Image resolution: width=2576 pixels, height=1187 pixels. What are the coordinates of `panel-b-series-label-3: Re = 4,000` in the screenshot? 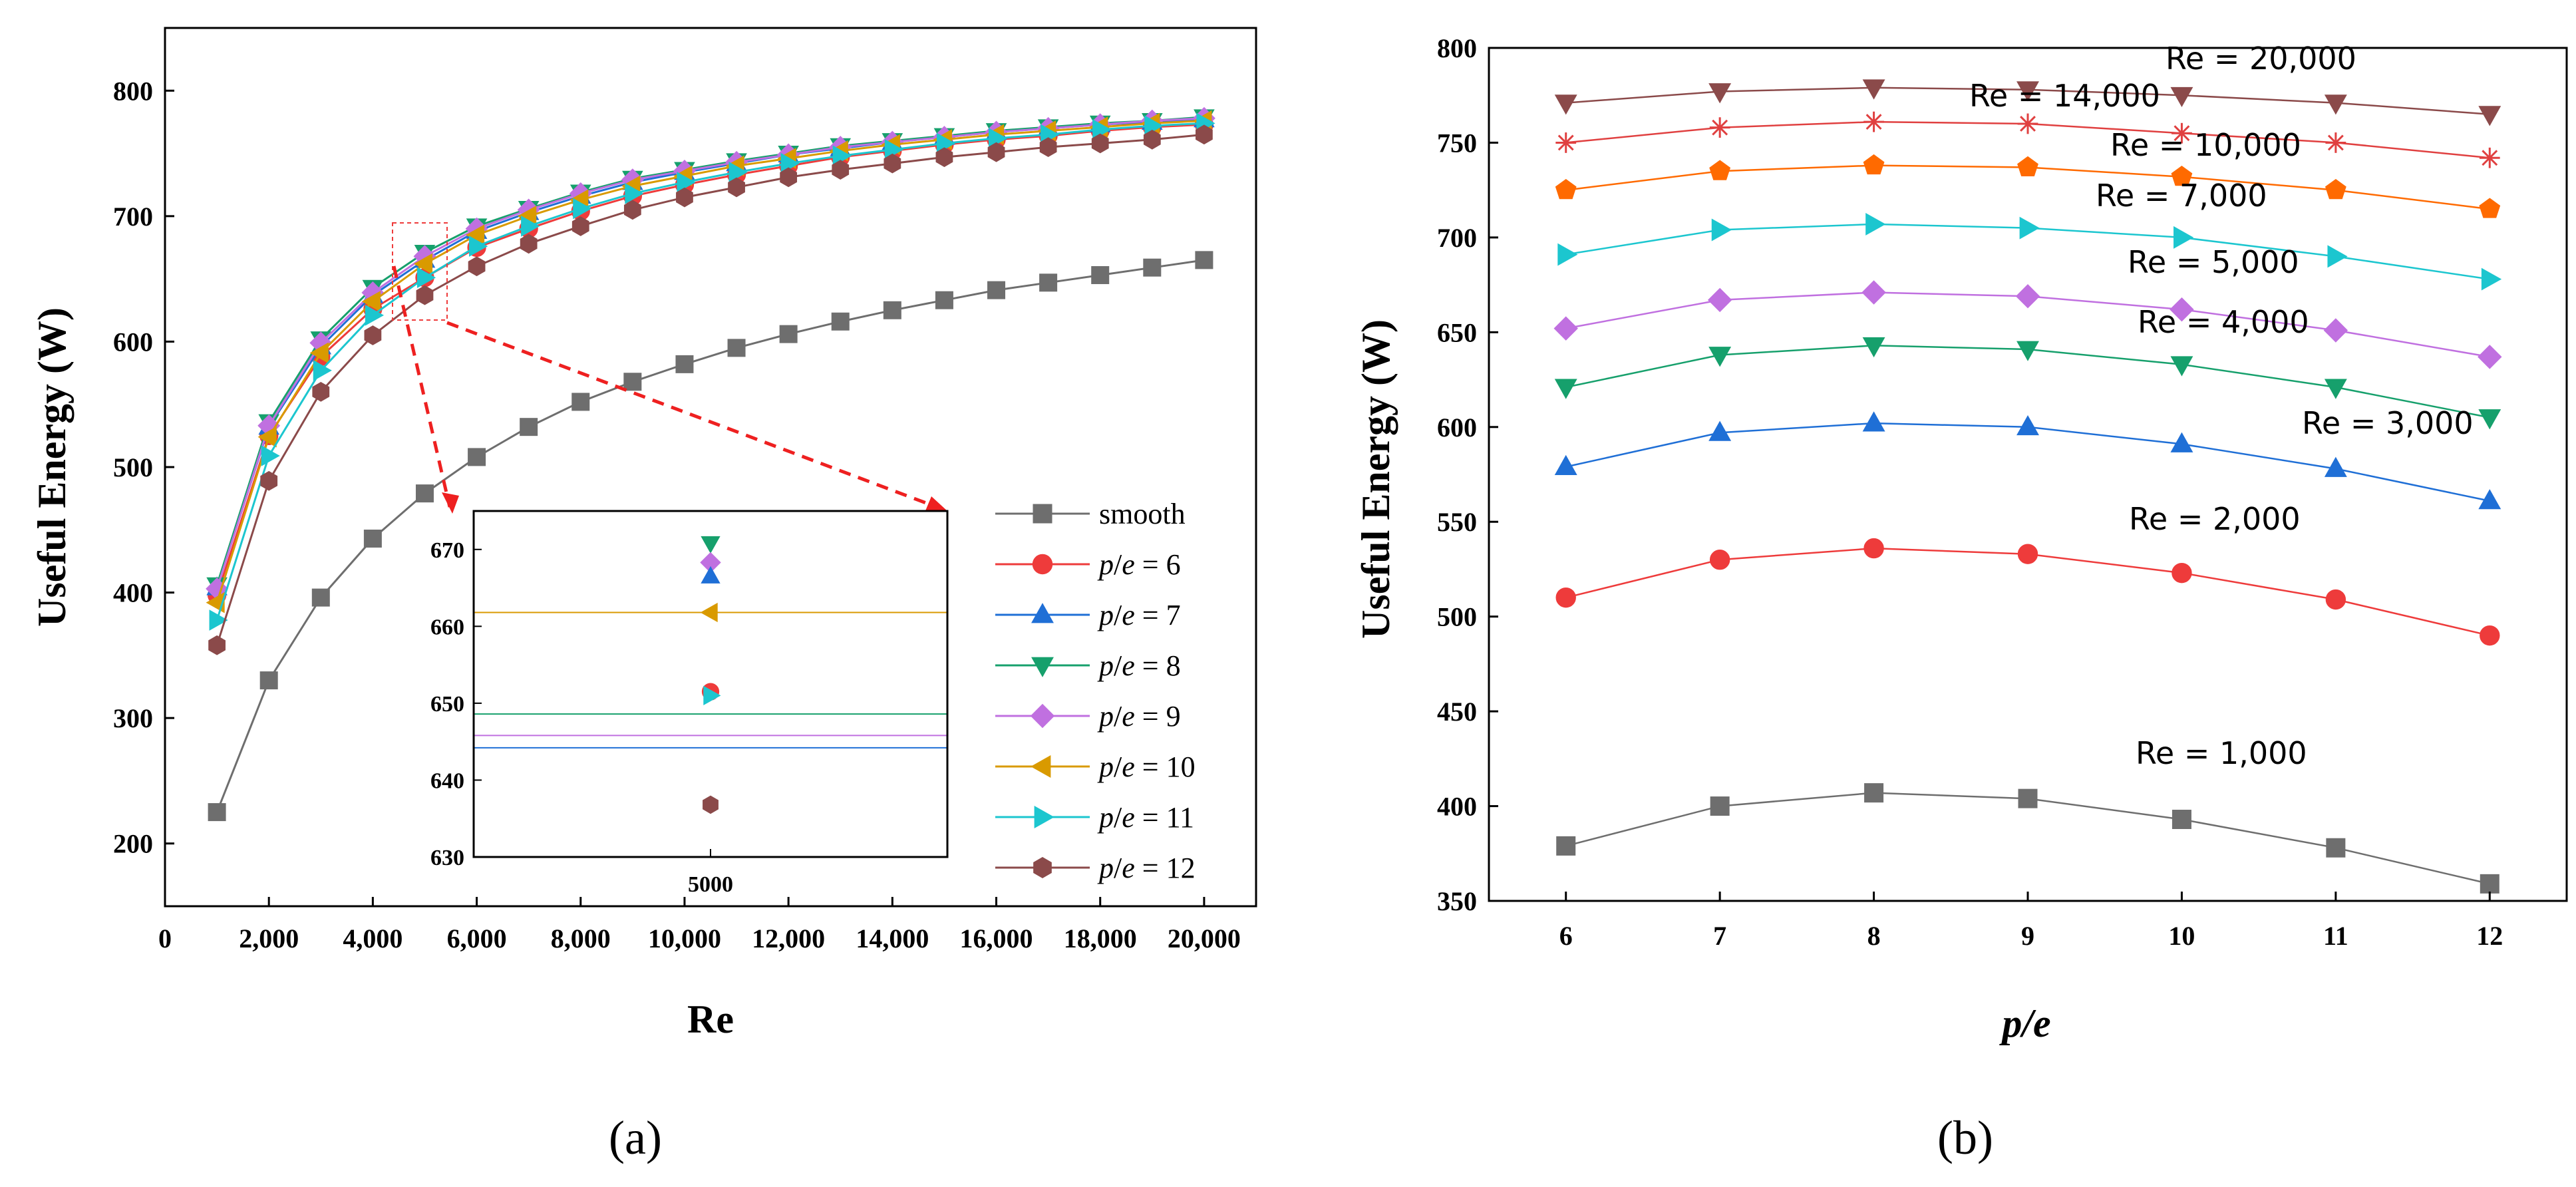 It's located at (2223, 322).